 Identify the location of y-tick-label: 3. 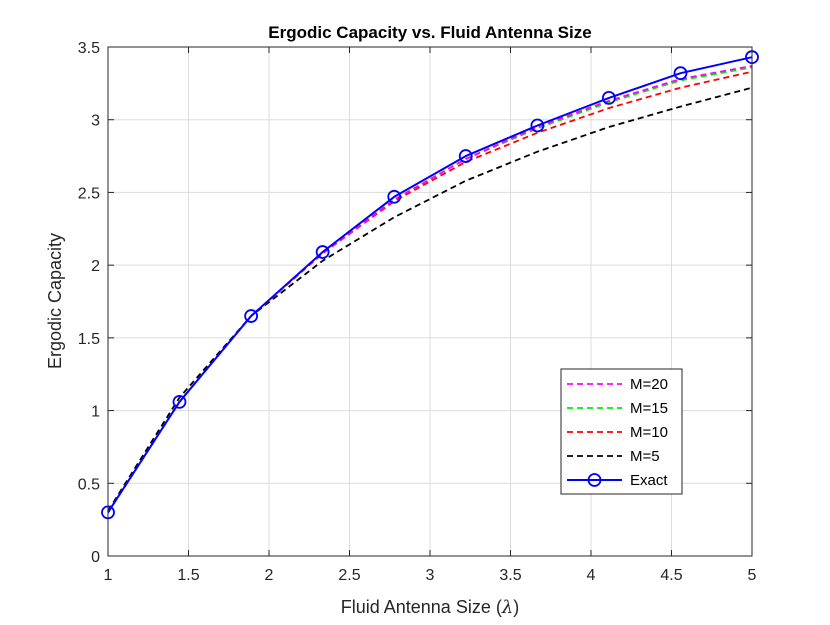
(95, 121).